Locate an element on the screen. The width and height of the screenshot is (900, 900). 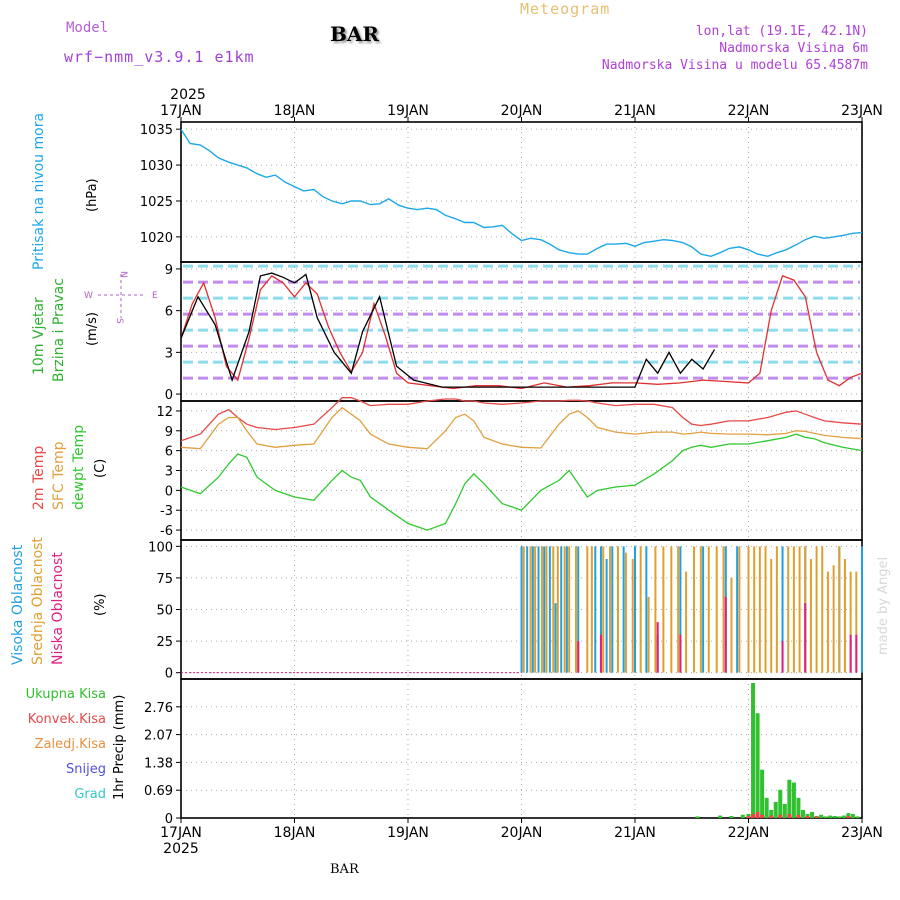
temperature-ytick-label: 6 is located at coordinates (169, 452).